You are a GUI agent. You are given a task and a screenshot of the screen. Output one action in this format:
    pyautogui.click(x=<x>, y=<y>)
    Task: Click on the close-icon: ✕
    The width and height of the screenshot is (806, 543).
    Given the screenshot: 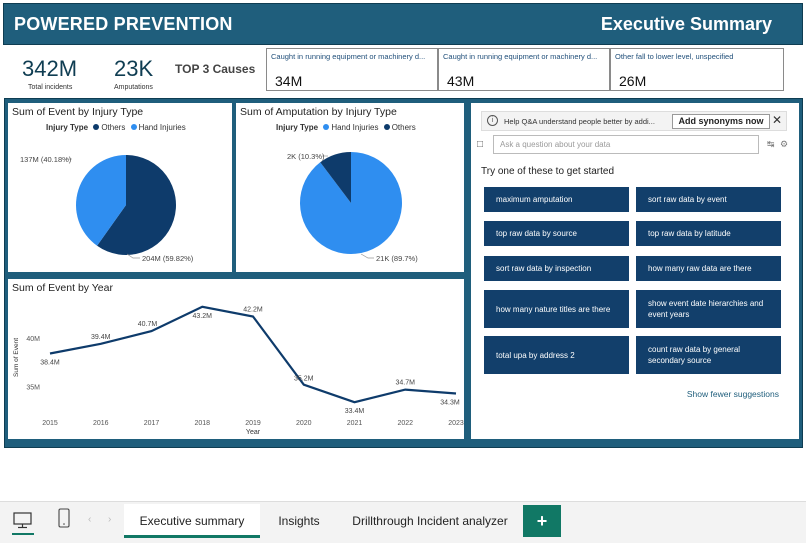 What is the action you would take?
    pyautogui.click(x=776, y=120)
    